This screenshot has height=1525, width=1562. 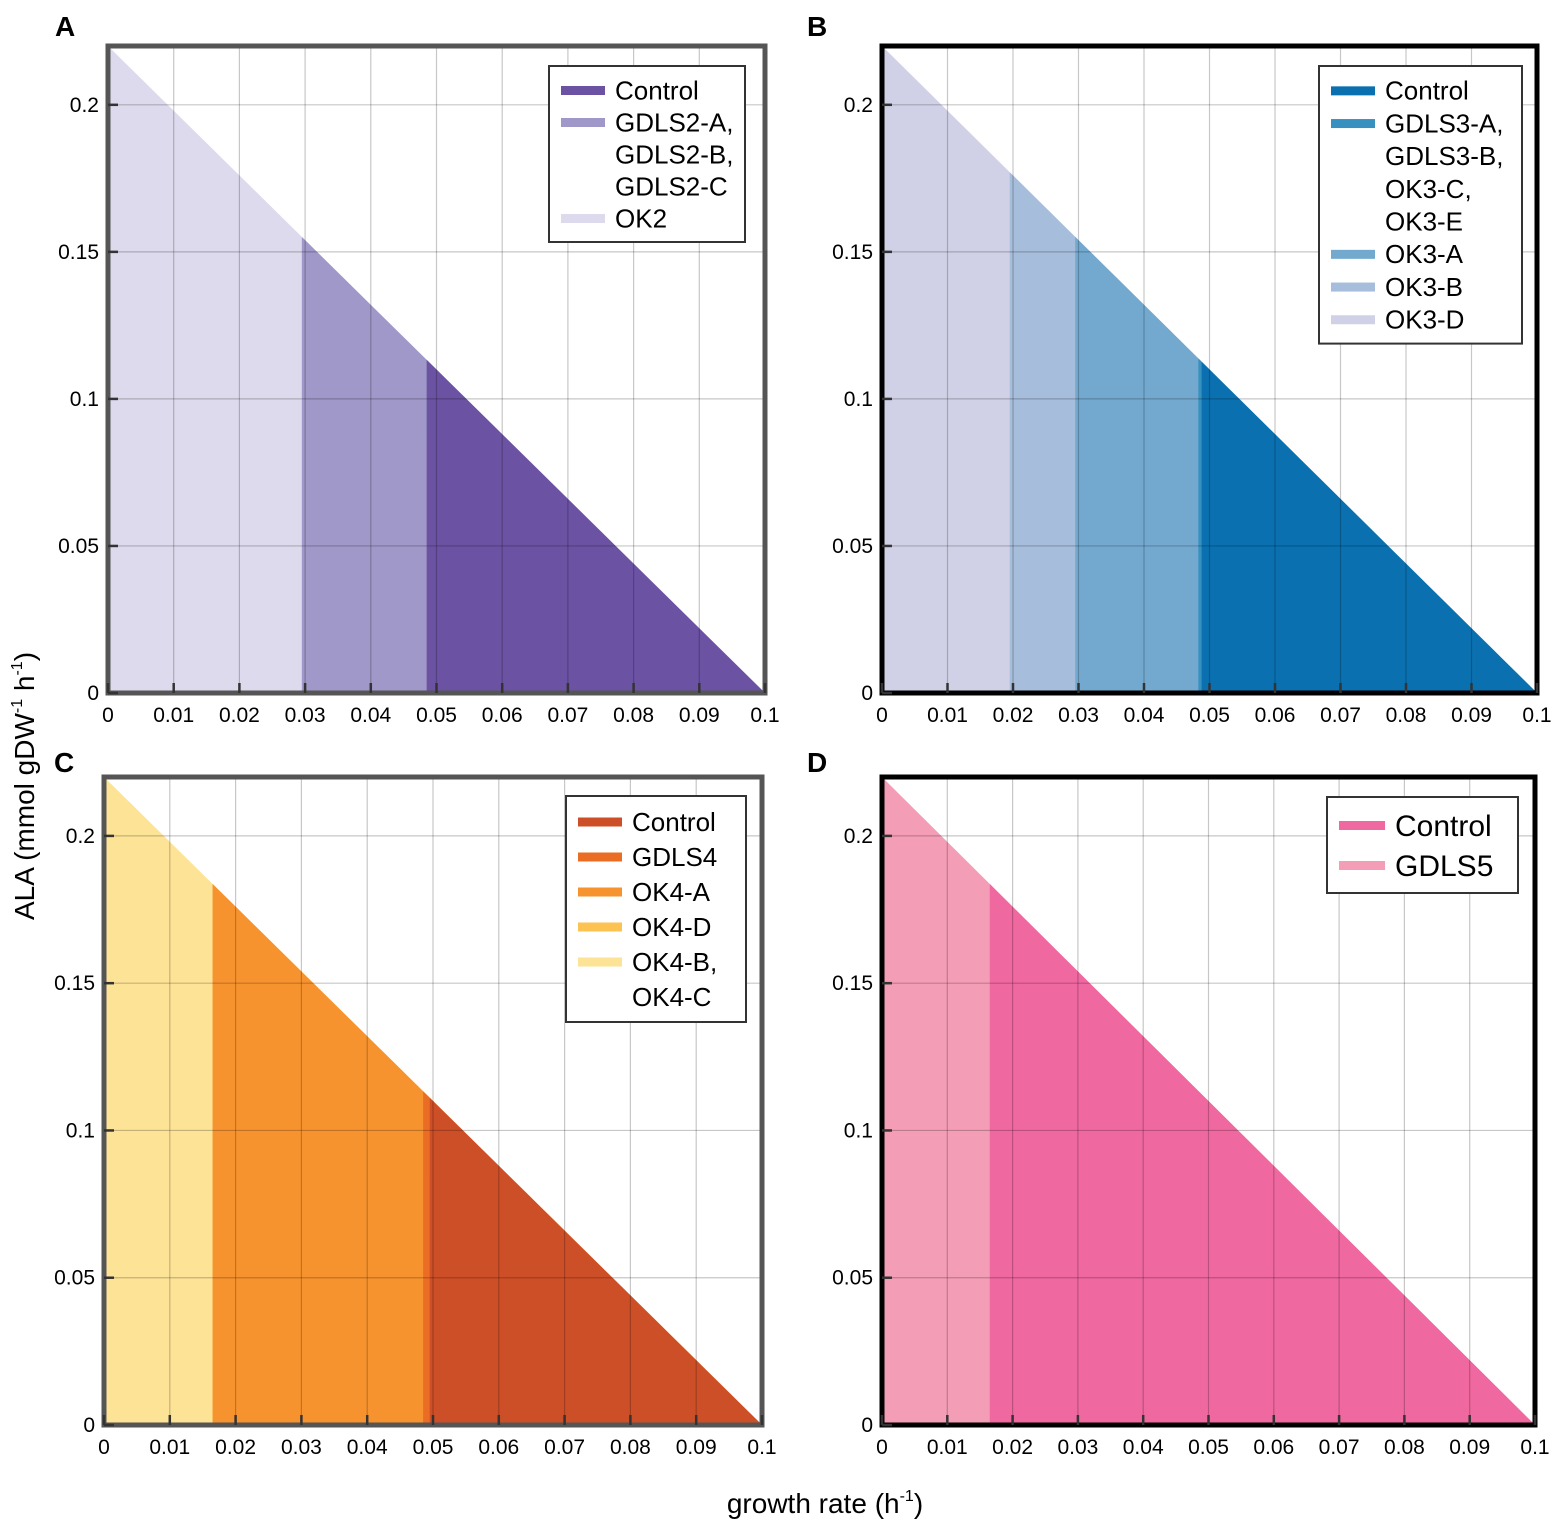 What do you see at coordinates (817, 26) in the screenshot?
I see `panel-letter: B` at bounding box center [817, 26].